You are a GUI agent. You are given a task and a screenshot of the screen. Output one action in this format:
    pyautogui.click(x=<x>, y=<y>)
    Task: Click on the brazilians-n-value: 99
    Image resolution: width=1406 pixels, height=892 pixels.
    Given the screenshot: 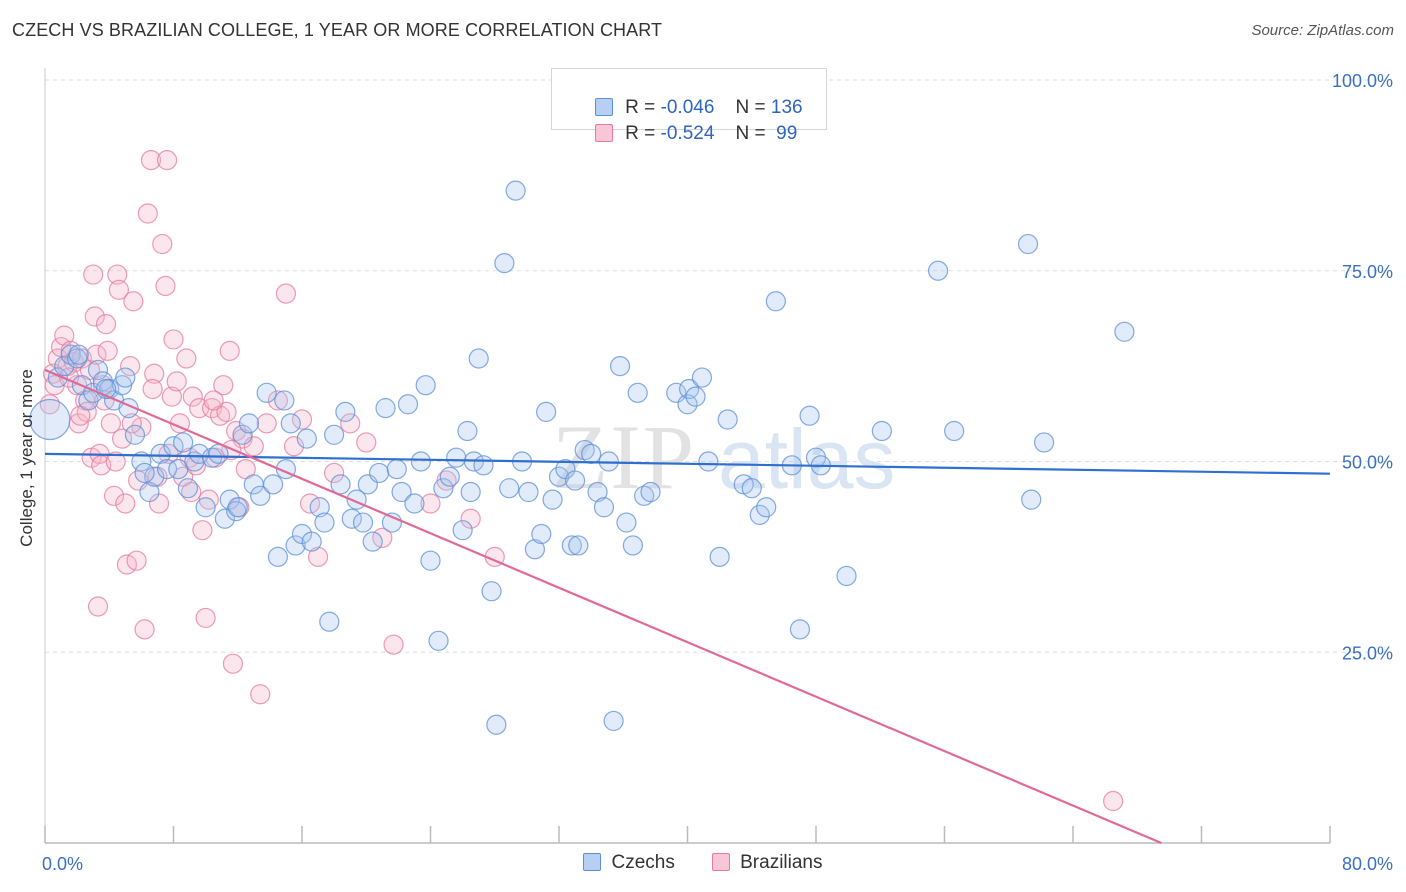 What is the action you would take?
    pyautogui.click(x=784, y=133)
    